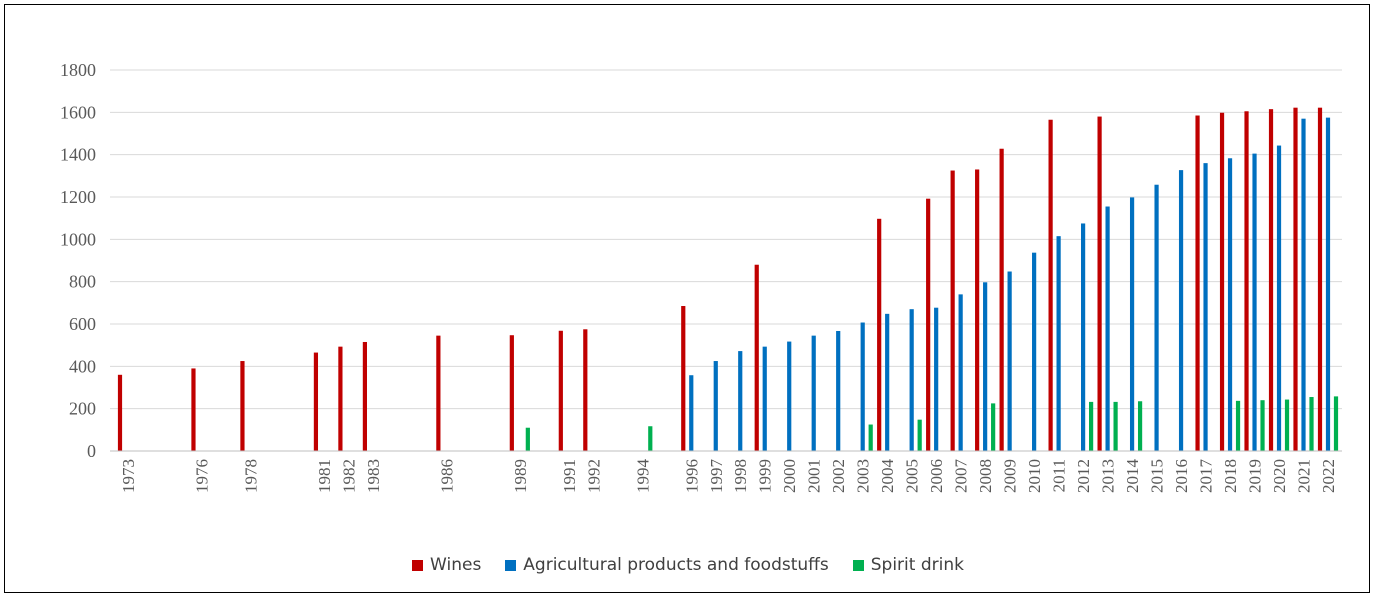  What do you see at coordinates (1091, 426) in the screenshot?
I see `bar-spirit-2012` at bounding box center [1091, 426].